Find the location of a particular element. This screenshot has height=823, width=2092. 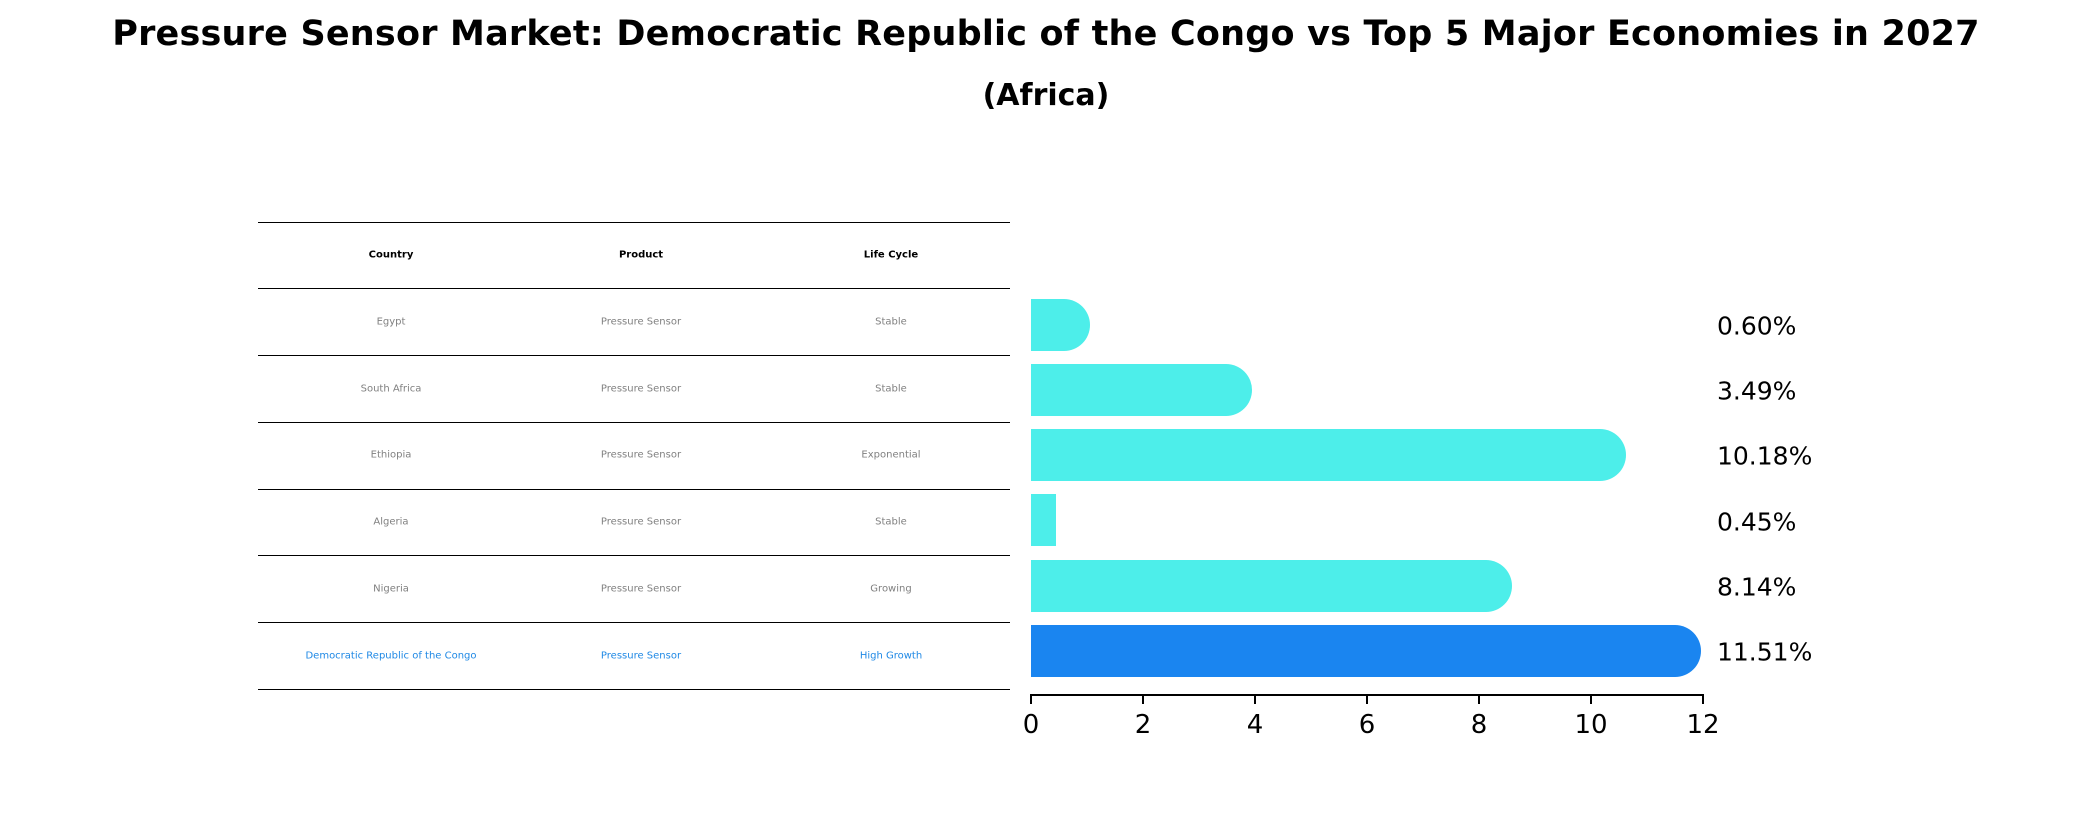

x-tick-label: 8 is located at coordinates (1479, 725).